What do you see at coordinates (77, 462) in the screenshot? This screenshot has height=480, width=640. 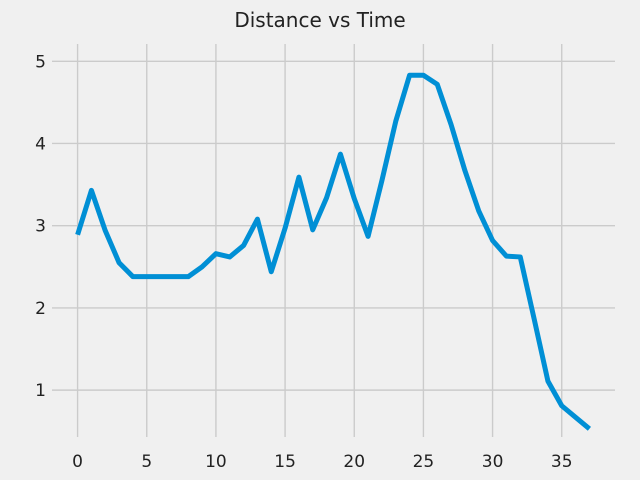 I see `x-tick-label-0: 0` at bounding box center [77, 462].